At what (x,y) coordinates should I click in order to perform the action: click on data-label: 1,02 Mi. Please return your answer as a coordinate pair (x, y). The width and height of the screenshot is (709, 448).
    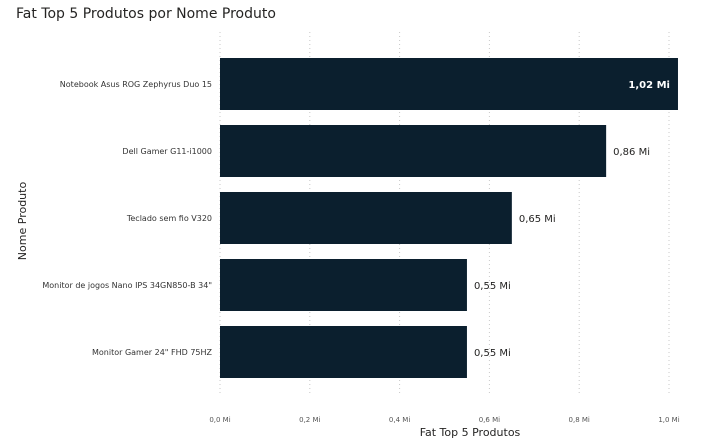
    Looking at the image, I should click on (649, 85).